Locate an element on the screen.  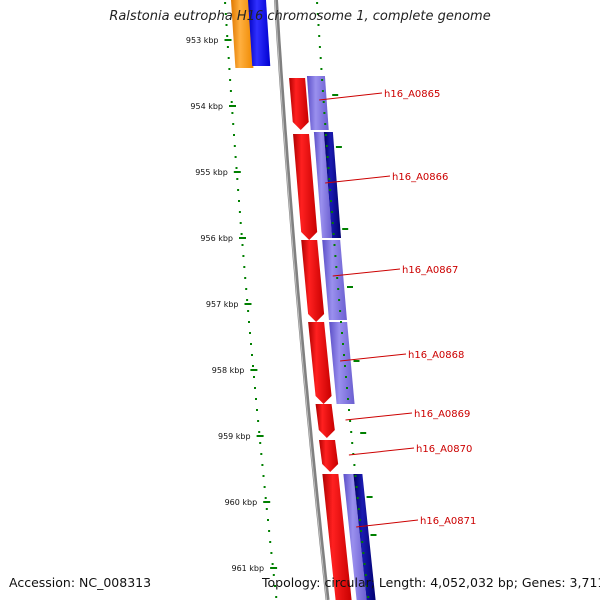
tick-label-1: 953 kbp is located at coordinates (202, 40).